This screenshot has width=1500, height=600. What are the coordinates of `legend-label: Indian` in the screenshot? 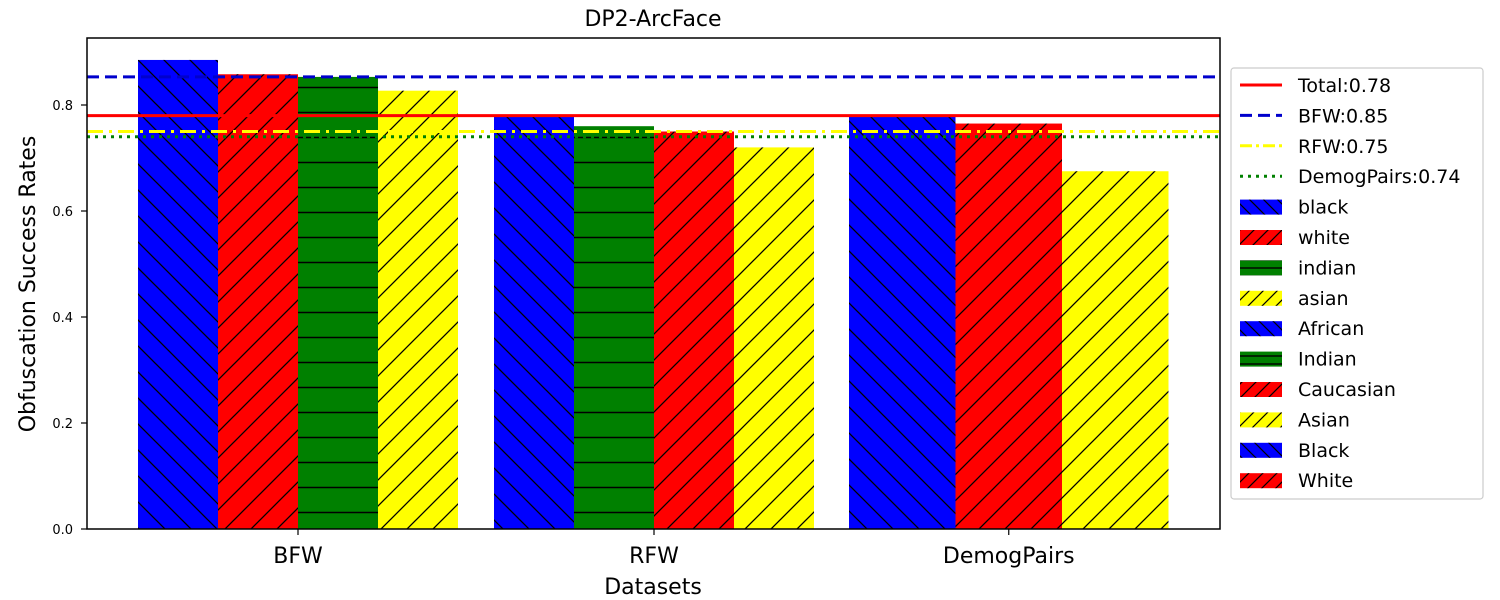 It's located at (1327, 360).